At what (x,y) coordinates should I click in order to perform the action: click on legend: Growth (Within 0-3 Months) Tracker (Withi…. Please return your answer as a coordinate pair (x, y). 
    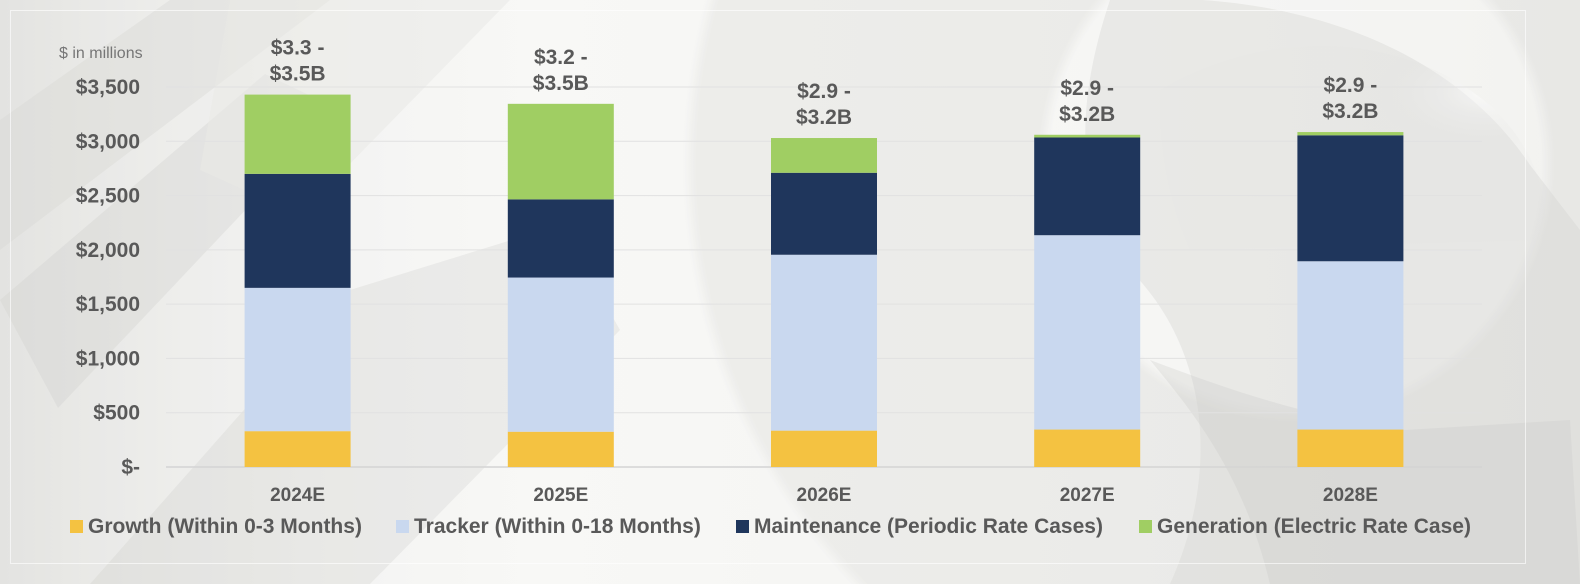
    Looking at the image, I should click on (770, 526).